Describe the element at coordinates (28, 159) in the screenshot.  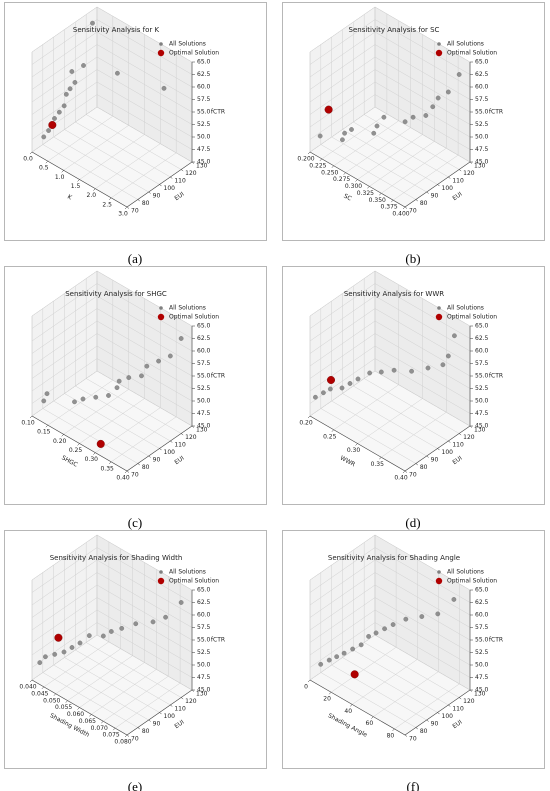
I see `x-tick-label: 0.0` at that location.